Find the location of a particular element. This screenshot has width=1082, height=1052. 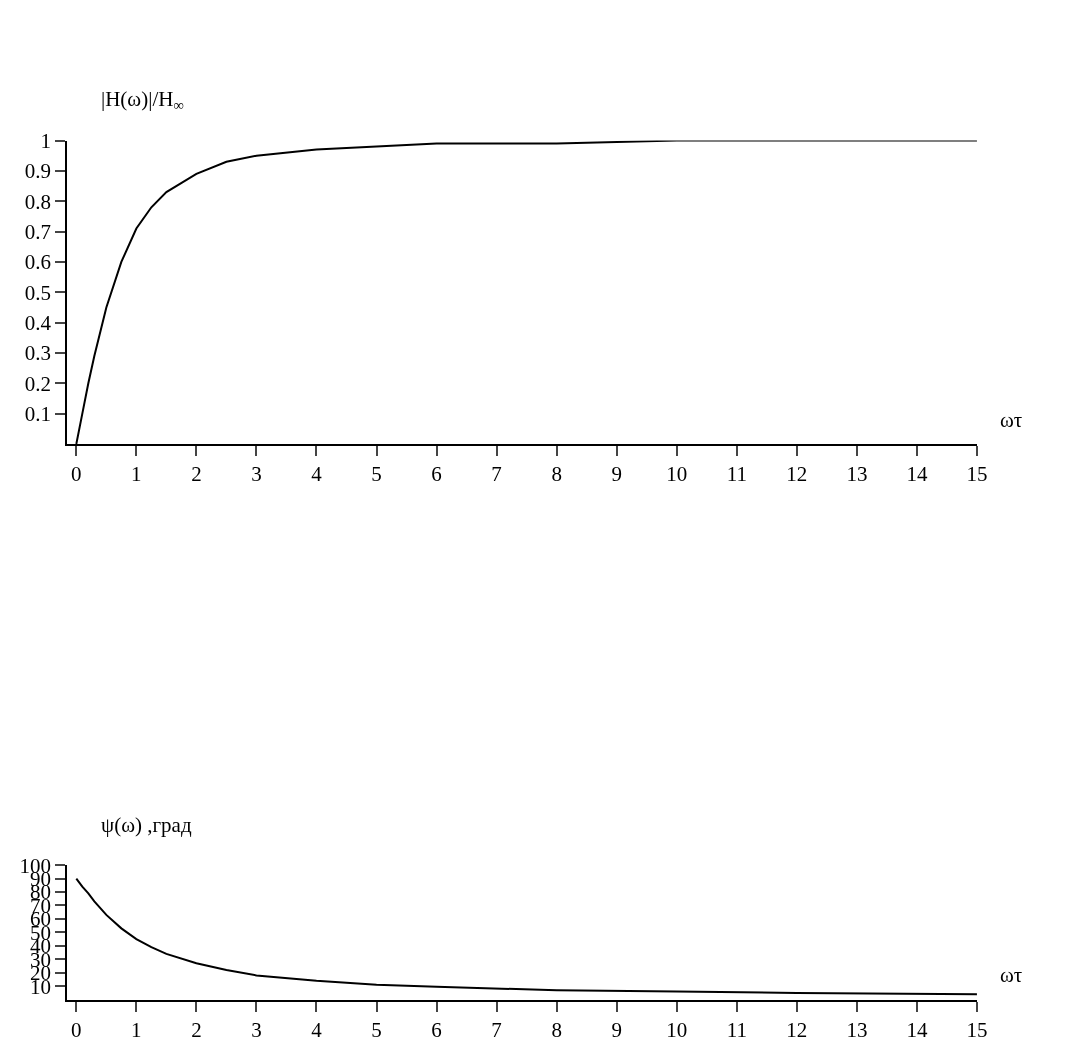

y-axis-title: ψ(ω) ,град is located at coordinates (146, 825).